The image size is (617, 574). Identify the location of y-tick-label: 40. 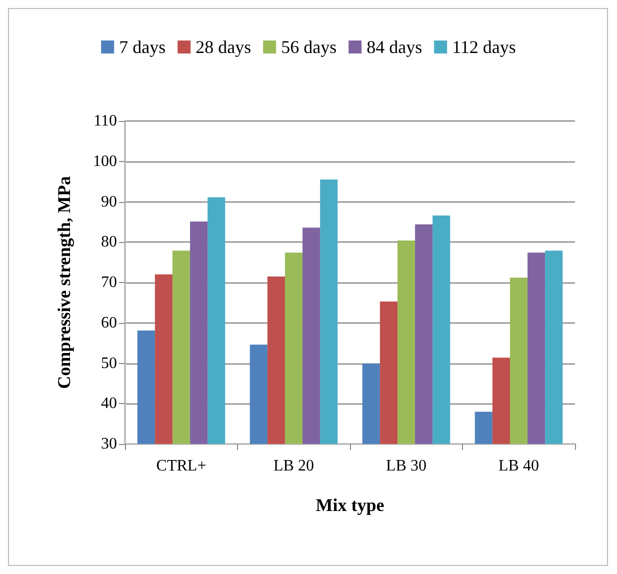
(109, 403).